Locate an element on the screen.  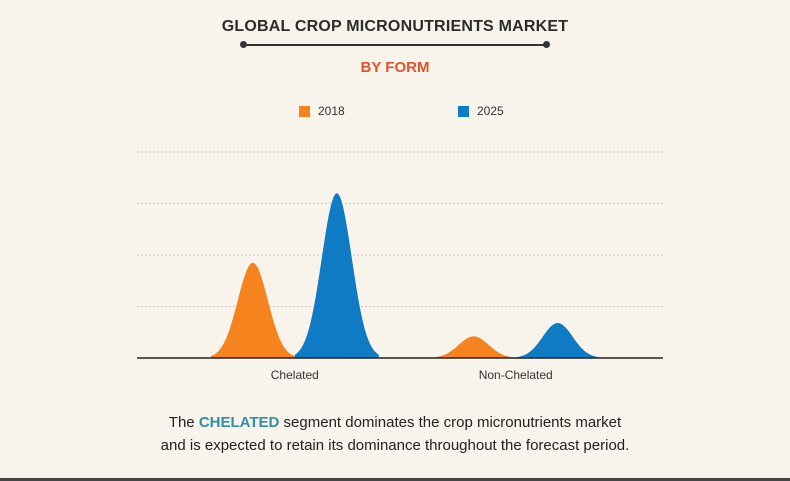
peak-2018-non-chelated is located at coordinates (473, 347).